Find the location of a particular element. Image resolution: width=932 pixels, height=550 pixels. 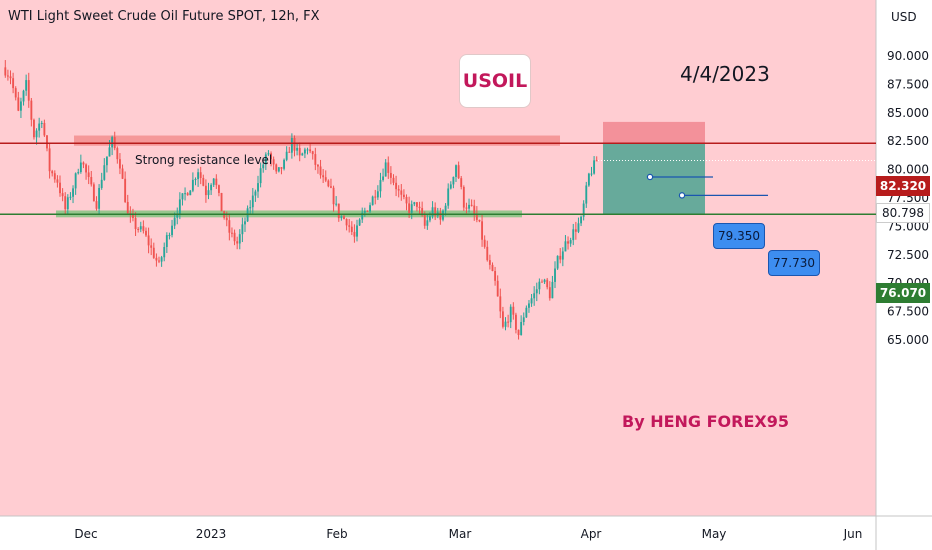

target-point is located at coordinates (682, 195).